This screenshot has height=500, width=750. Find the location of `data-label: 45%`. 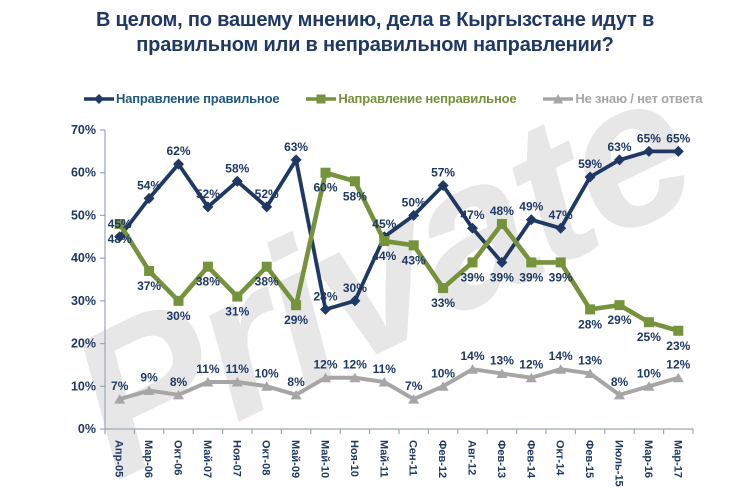

data-label: 45% is located at coordinates (384, 224).